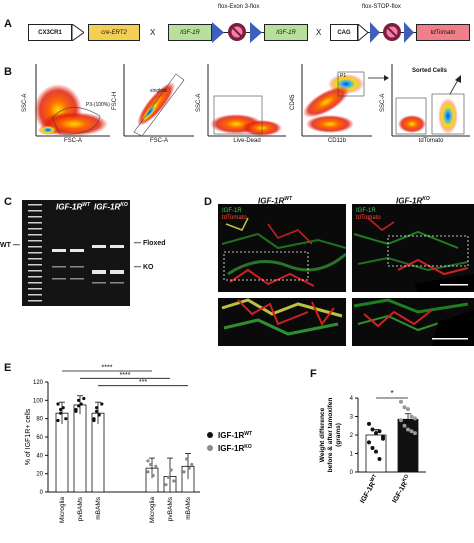 The width and height of the screenshot is (474, 543). Describe the element at coordinates (383, 102) in the screenshot. I see `facs-ylabel-5: SSC-A` at that location.